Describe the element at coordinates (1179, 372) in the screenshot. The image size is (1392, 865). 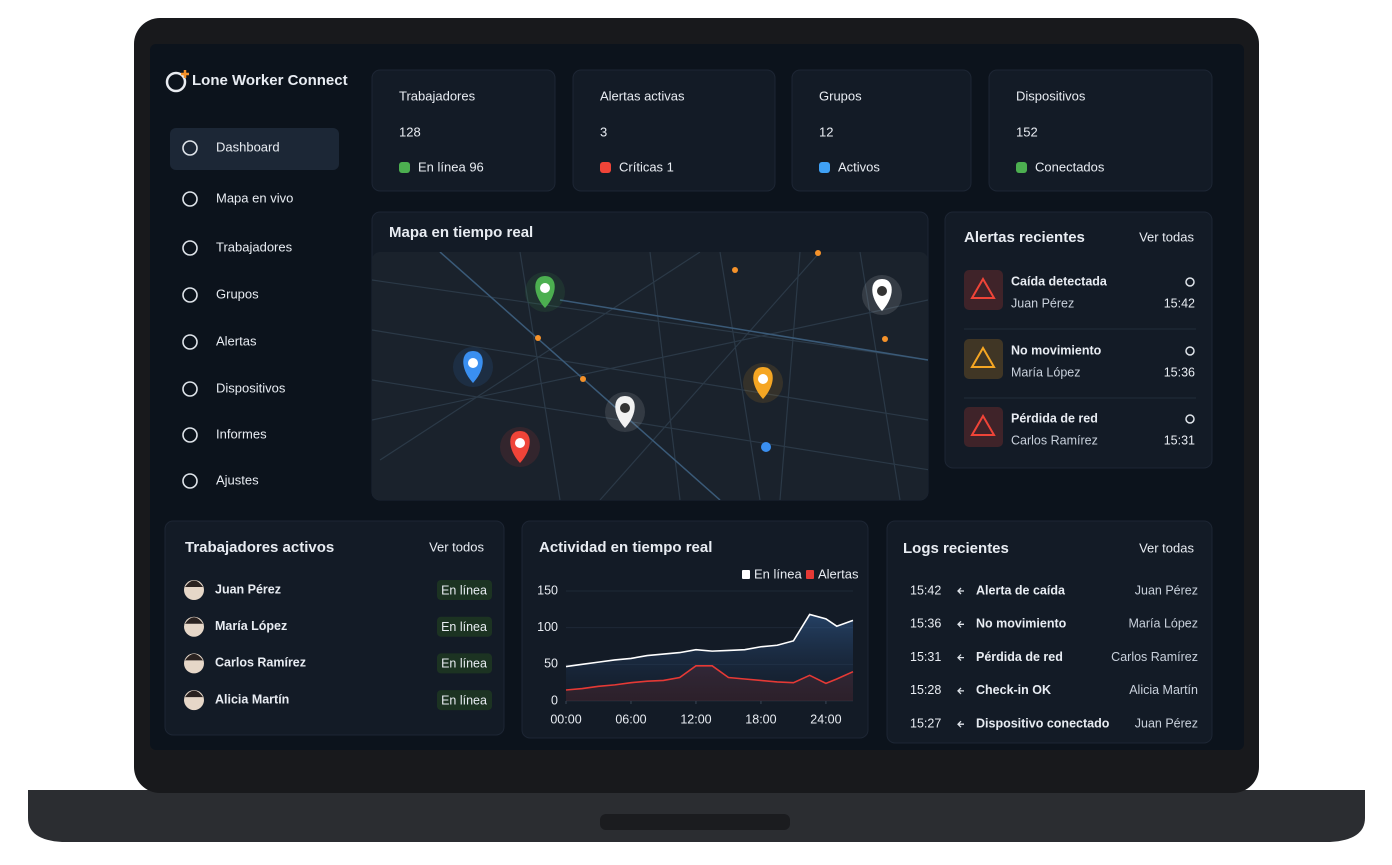
I see `alert-time: 15:36` at that location.